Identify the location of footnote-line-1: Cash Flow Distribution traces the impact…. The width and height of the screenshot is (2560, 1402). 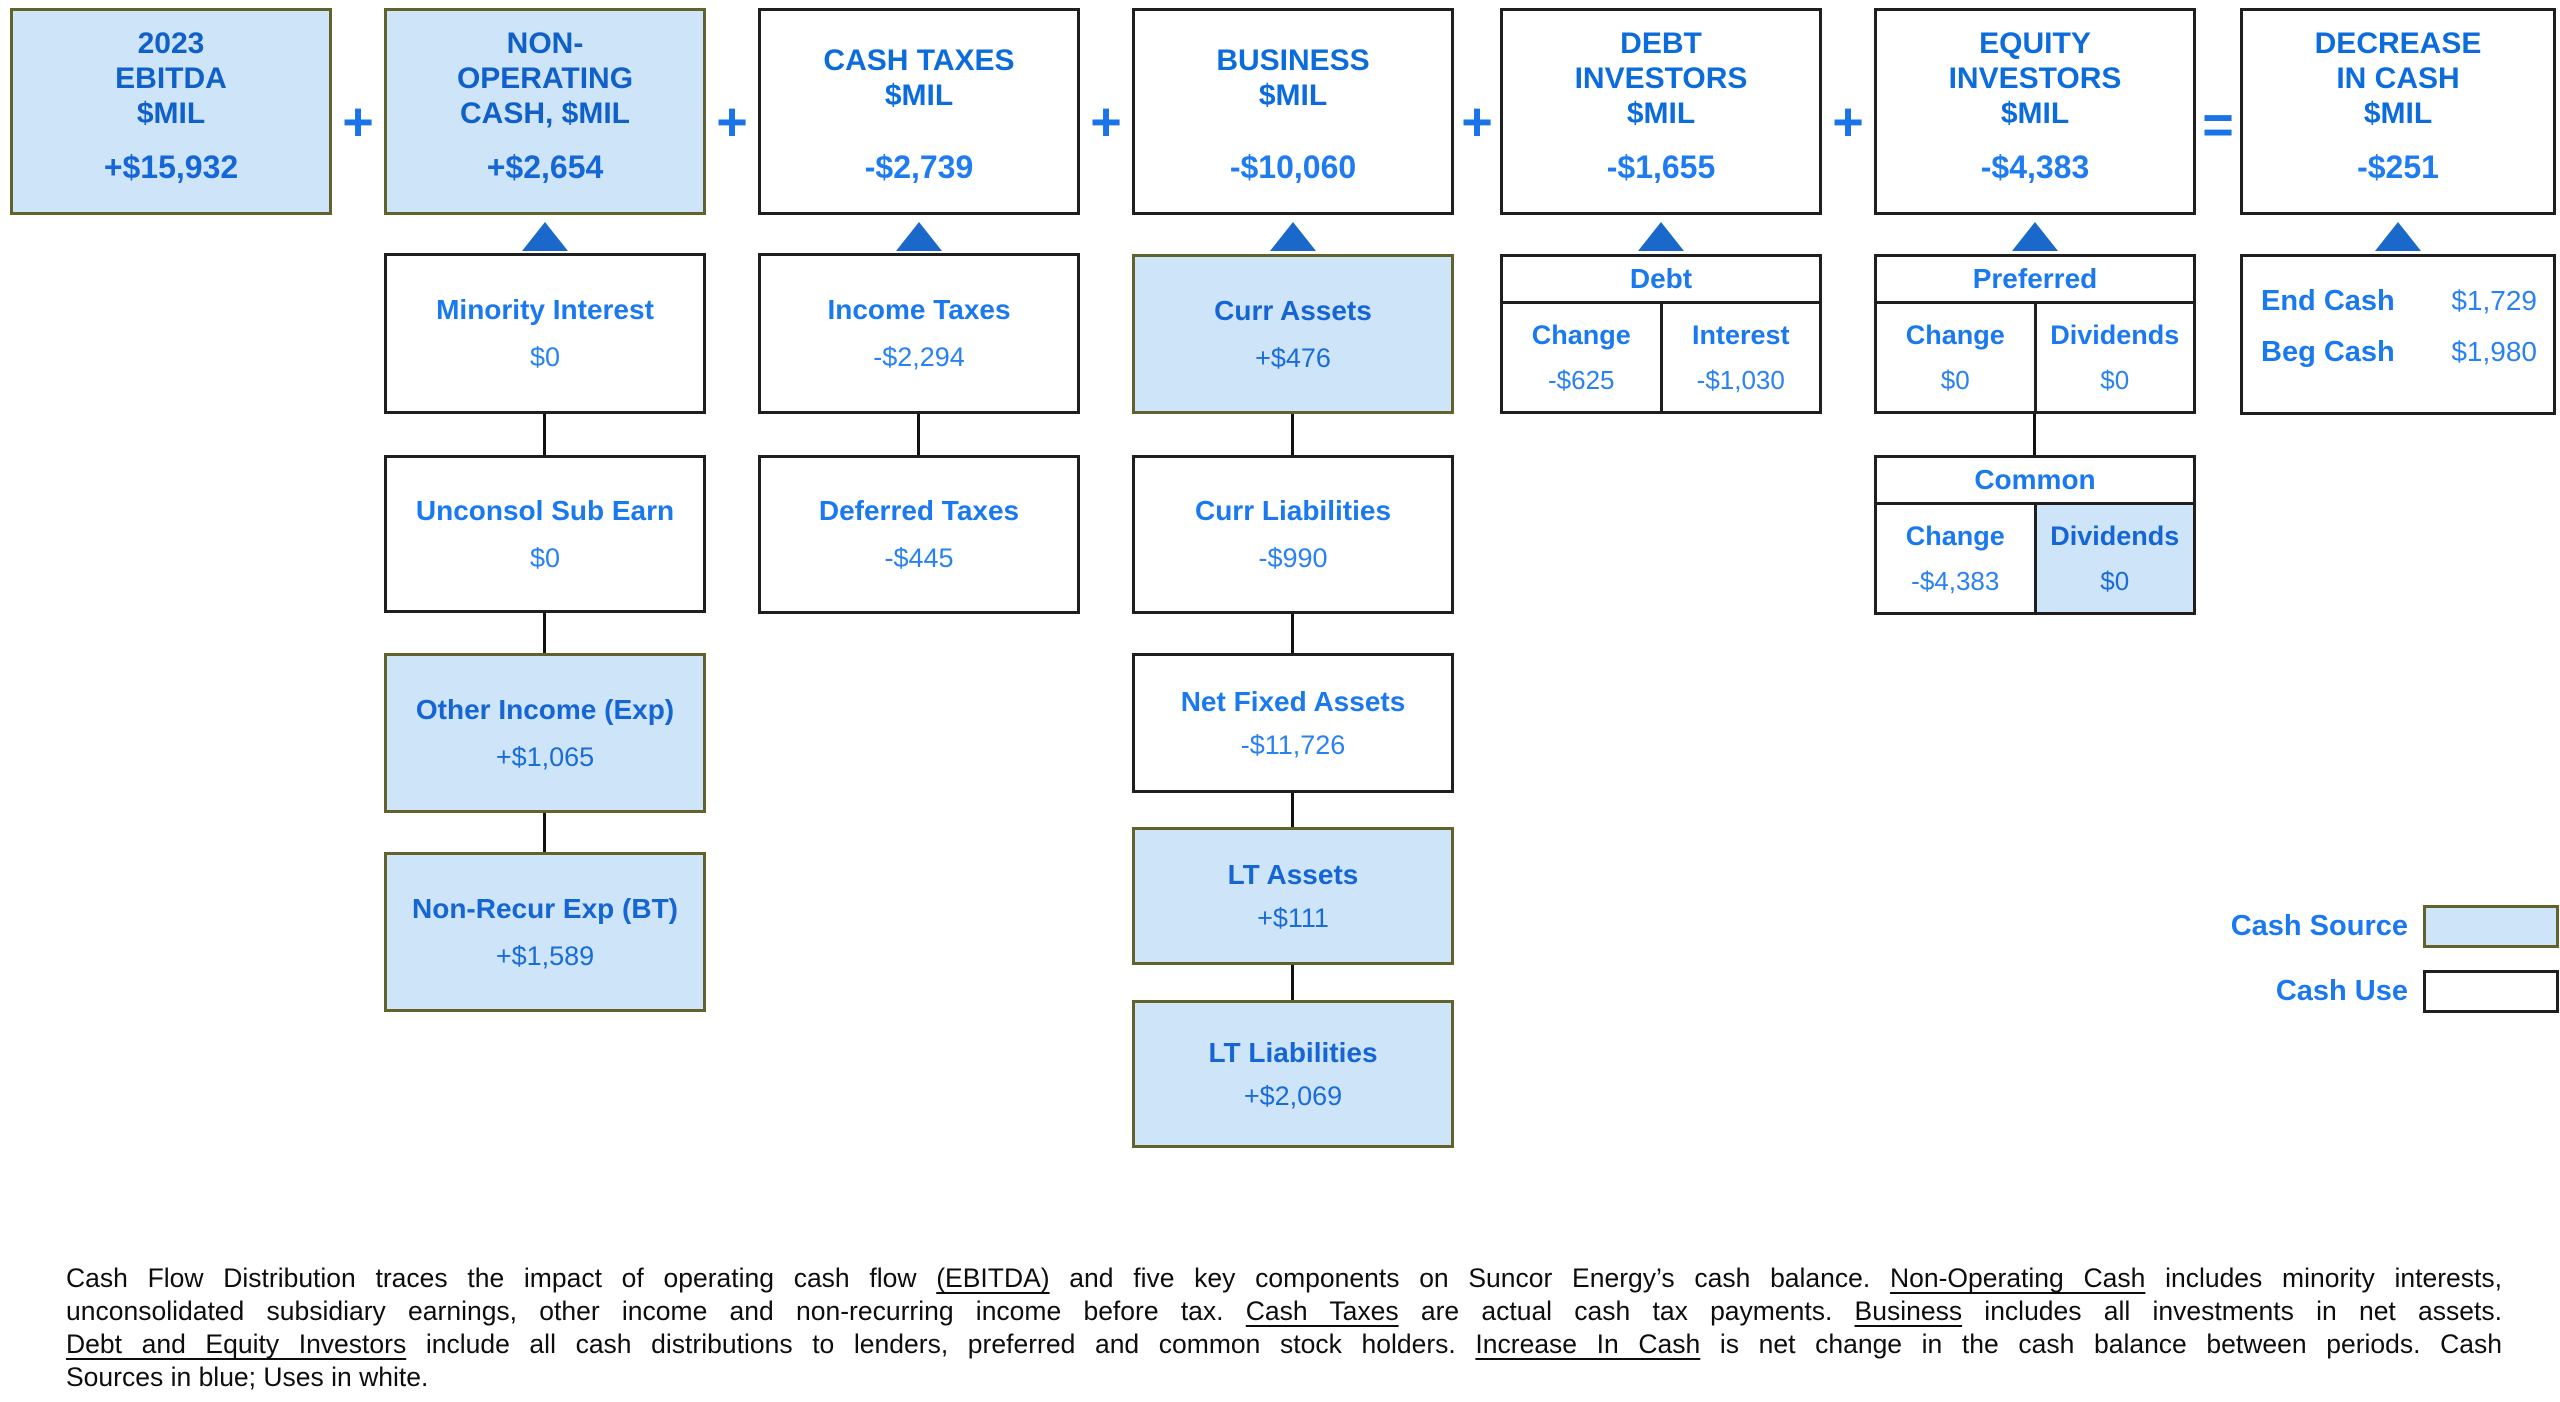
(1284, 1278).